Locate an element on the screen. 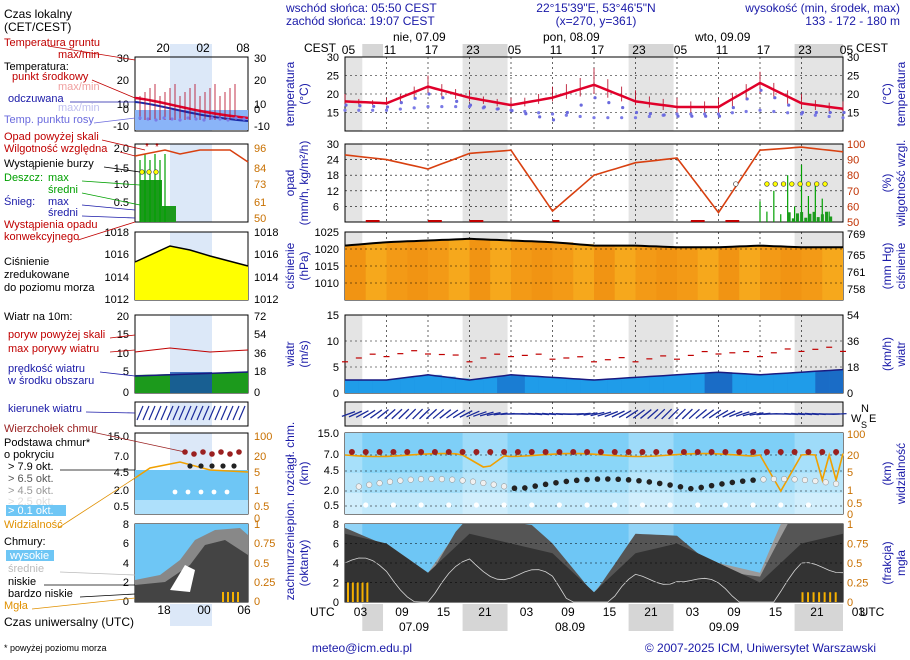  legend-panel-frame is located at coordinates (191, 183).